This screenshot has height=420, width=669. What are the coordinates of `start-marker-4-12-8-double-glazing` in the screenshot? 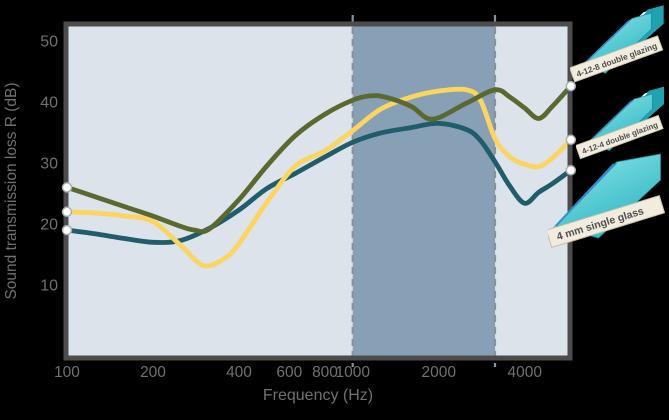 It's located at (67, 187).